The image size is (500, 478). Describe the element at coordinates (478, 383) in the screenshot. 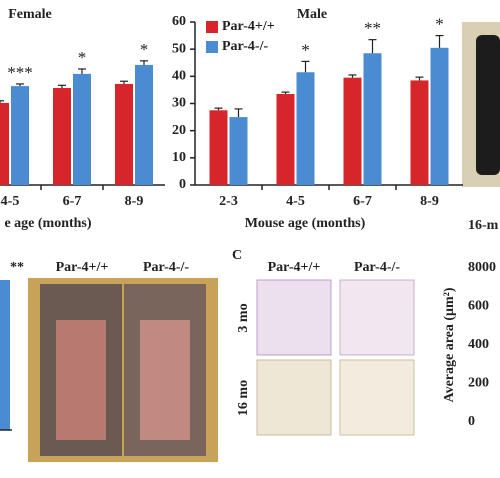

I see `tick-label: 200` at that location.